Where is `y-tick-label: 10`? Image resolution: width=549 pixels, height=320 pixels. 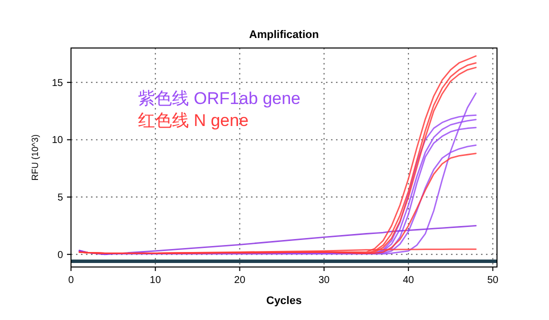 y-tick-label: 10 is located at coordinates (58, 140).